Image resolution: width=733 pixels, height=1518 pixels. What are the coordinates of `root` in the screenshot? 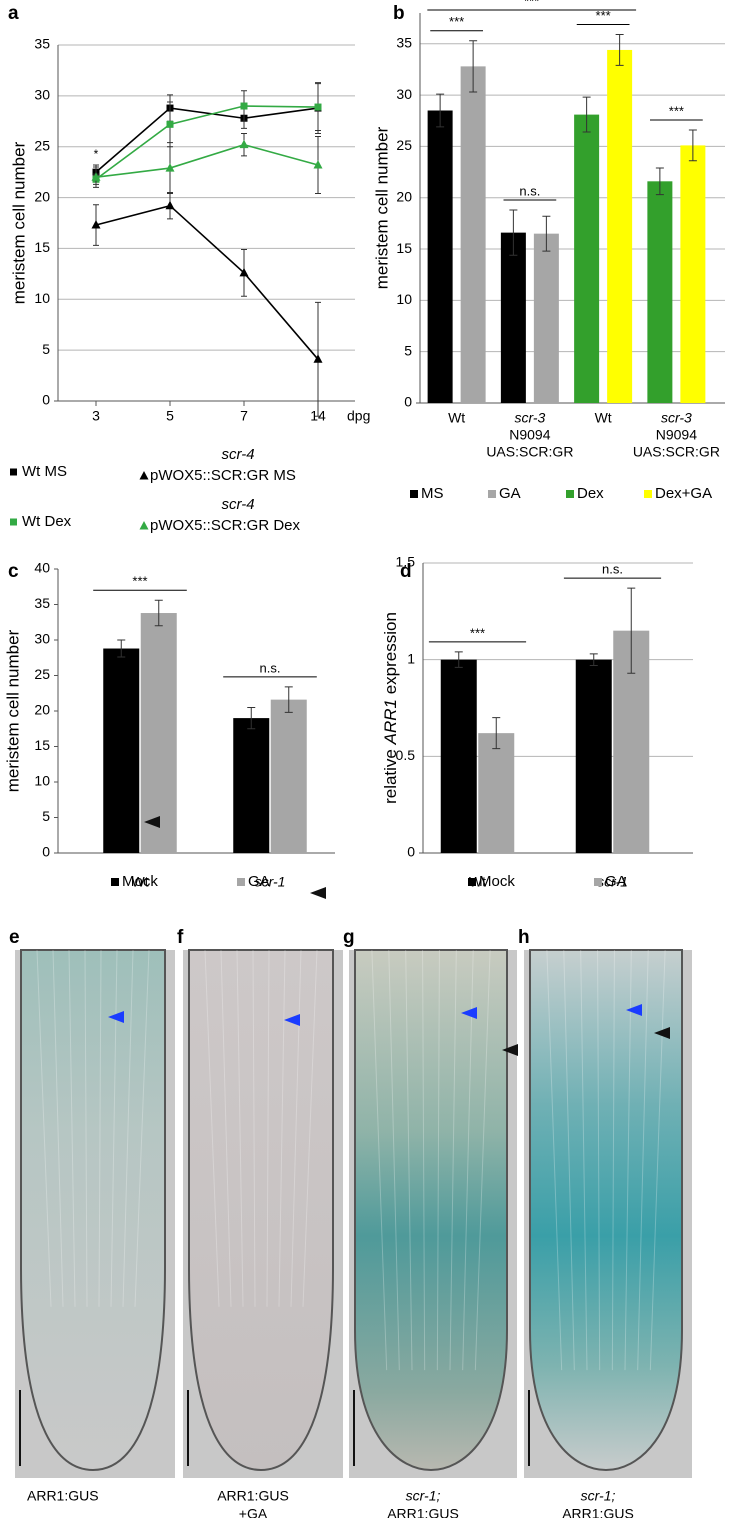 It's located at (606, 1210).